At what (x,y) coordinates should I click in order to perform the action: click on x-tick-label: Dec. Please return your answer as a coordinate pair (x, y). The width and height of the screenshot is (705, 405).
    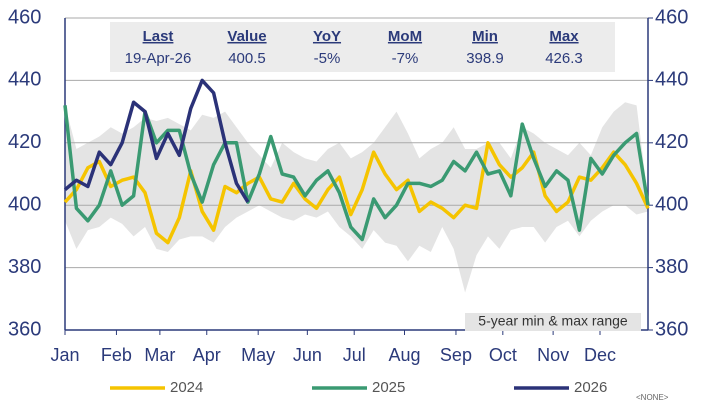
    Looking at the image, I should click on (600, 355).